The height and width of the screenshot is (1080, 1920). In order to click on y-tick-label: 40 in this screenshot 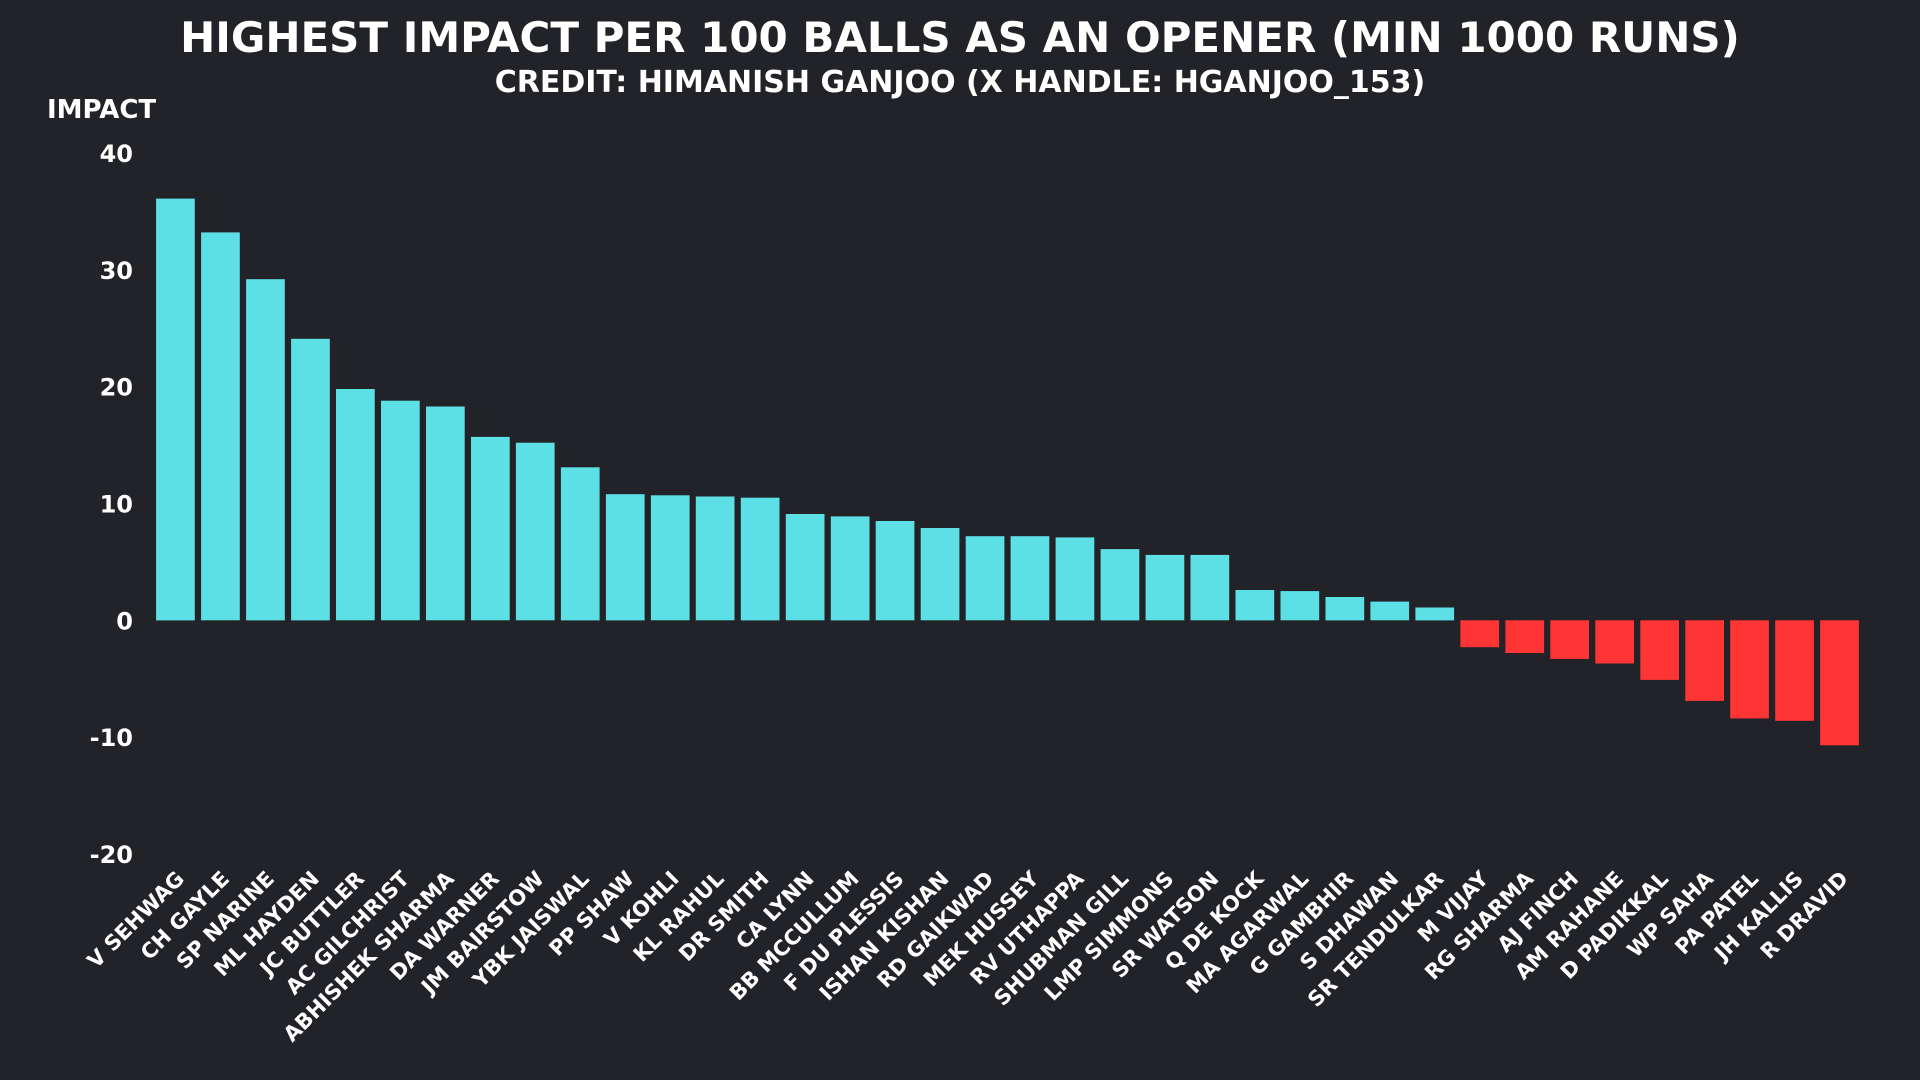, I will do `click(116, 154)`.